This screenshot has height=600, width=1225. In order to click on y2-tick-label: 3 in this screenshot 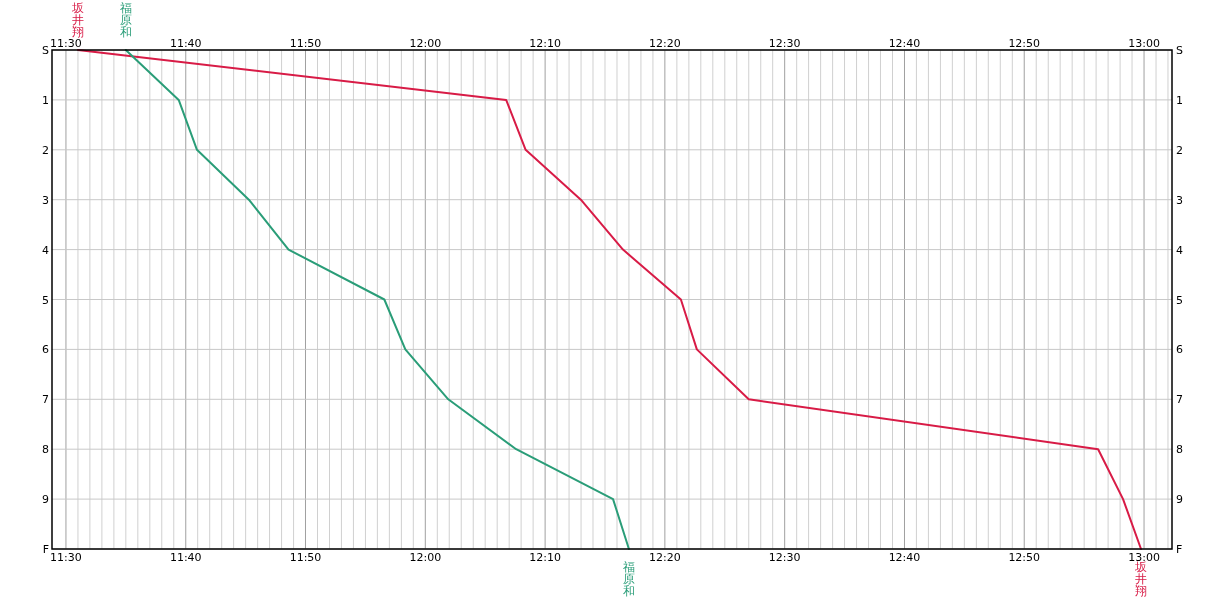, I will do `click(1179, 200)`.